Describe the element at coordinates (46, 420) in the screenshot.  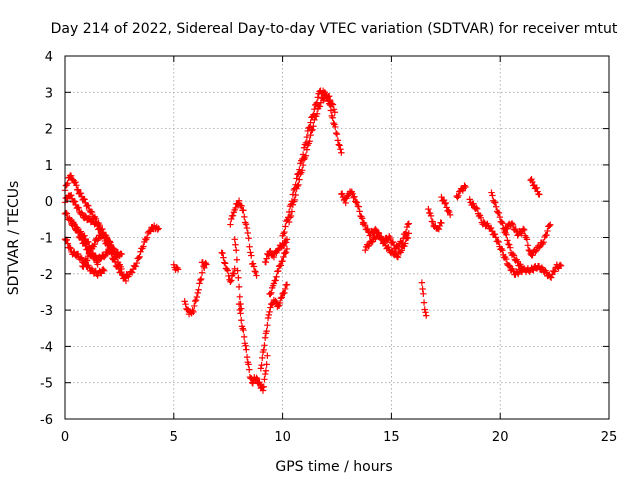
I see `y-tick-label: -6` at that location.